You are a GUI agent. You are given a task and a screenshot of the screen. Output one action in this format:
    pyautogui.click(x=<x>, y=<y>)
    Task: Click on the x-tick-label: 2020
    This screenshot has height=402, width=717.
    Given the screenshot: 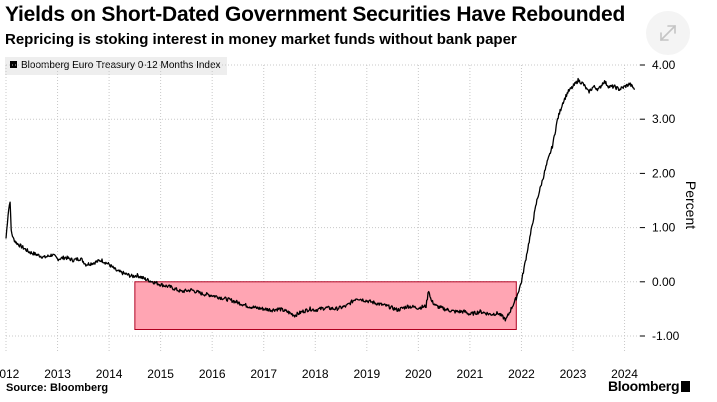 What is the action you would take?
    pyautogui.click(x=418, y=374)
    